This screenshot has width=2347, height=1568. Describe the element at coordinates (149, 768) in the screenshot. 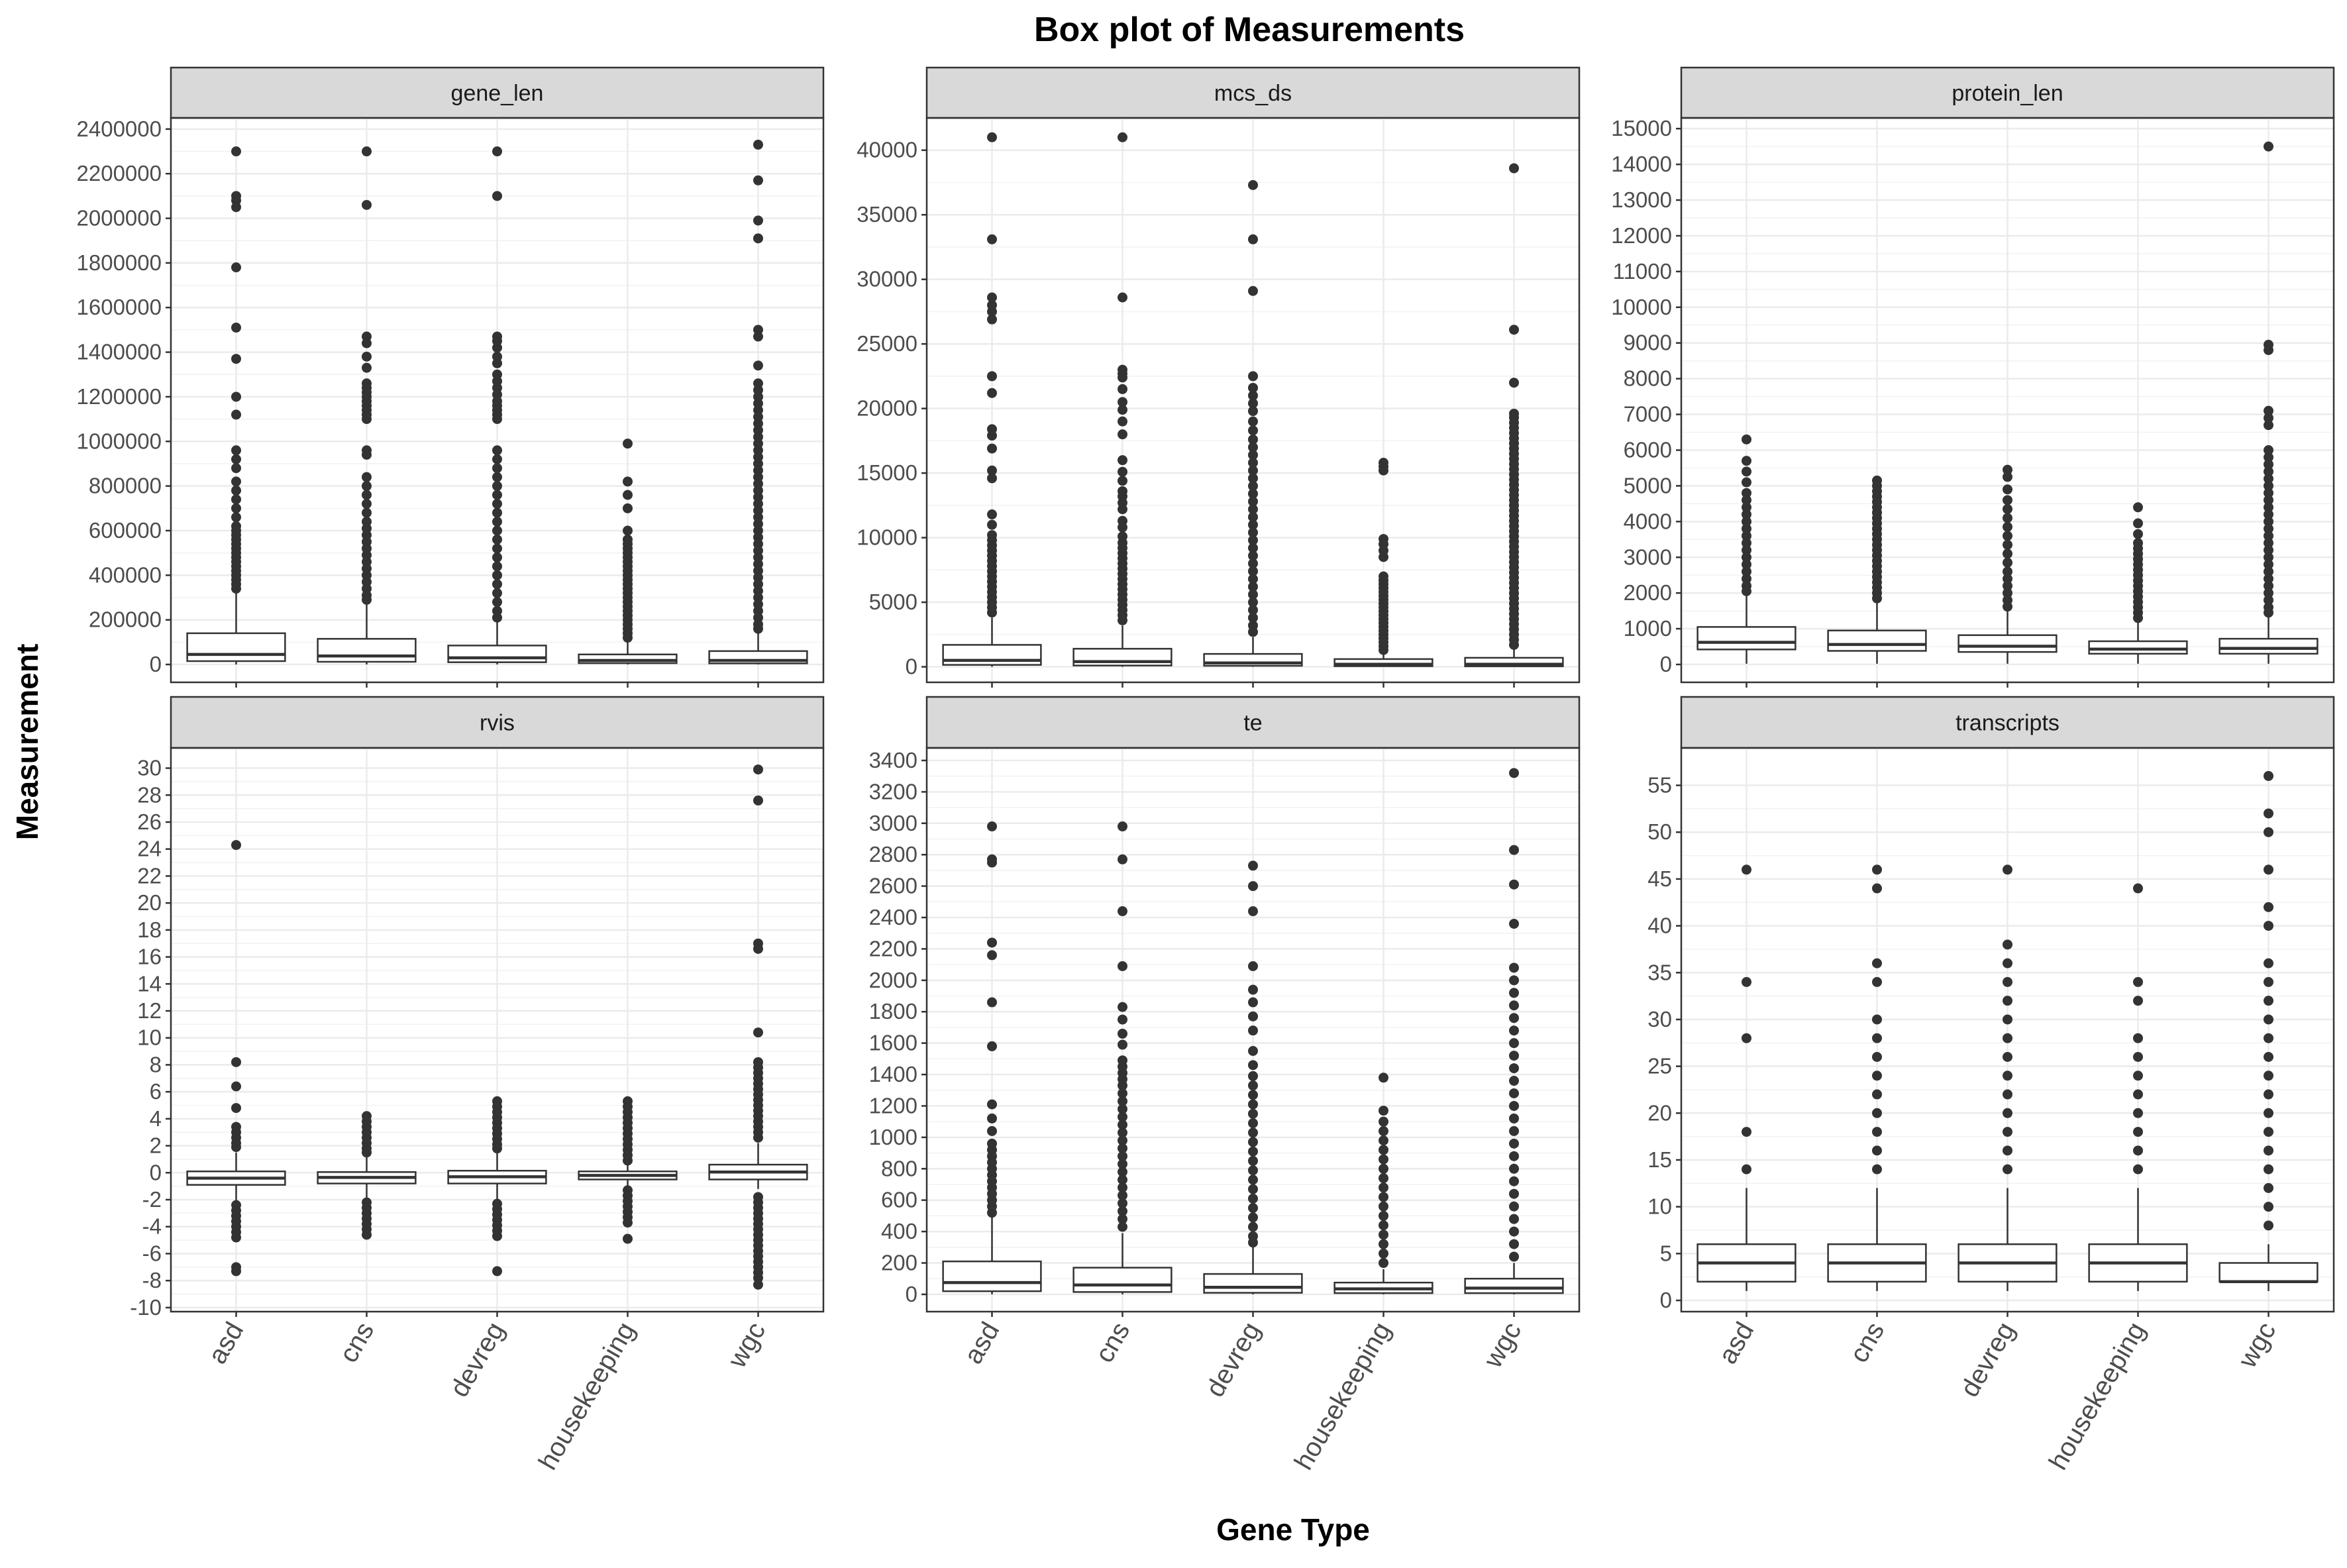

I see `y-tick-label: 30` at that location.